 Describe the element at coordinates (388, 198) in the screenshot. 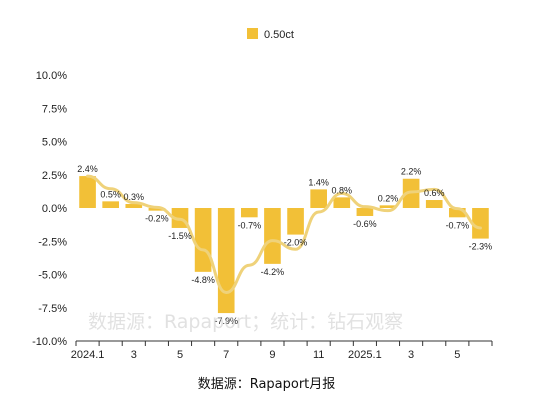

I see `data-label: 0.2%` at that location.